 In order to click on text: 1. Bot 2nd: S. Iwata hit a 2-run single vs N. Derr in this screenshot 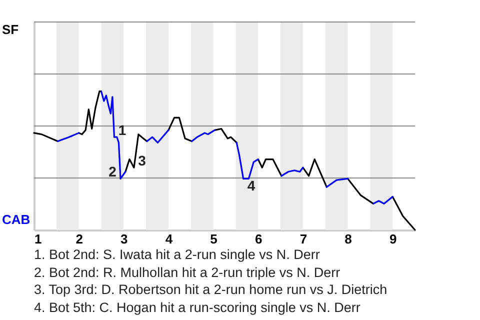, I will do `click(177, 255)`.